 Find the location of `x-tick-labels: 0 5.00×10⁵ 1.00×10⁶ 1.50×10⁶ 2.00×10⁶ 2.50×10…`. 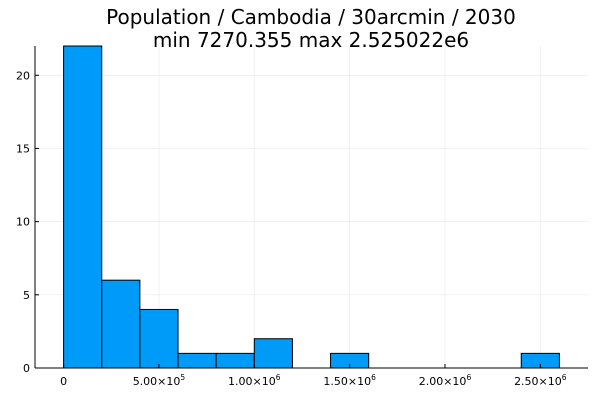

x-tick-labels: 0 5.00×10⁵ 1.00×10⁶ 1.50×10⁶ 2.00×10⁶ 2.50×10… is located at coordinates (313, 380).